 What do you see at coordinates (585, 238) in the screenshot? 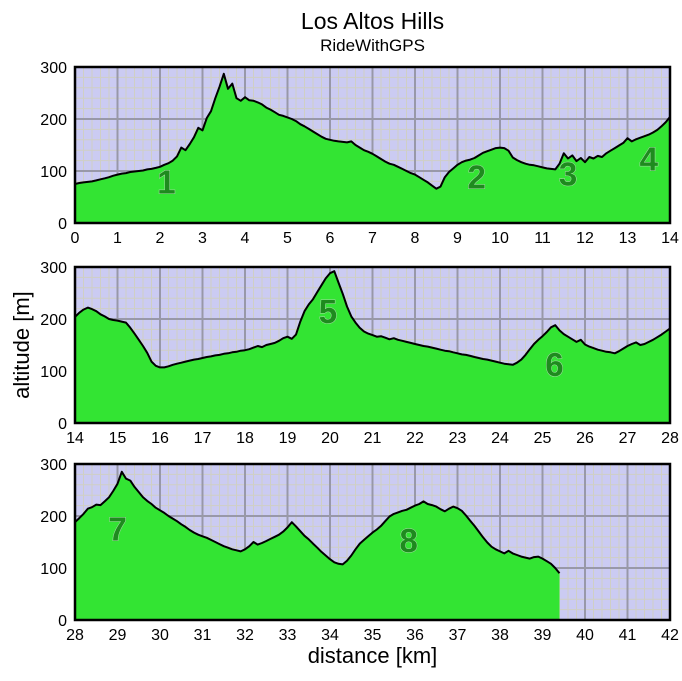
I see `x-tick-label: 12` at bounding box center [585, 238].